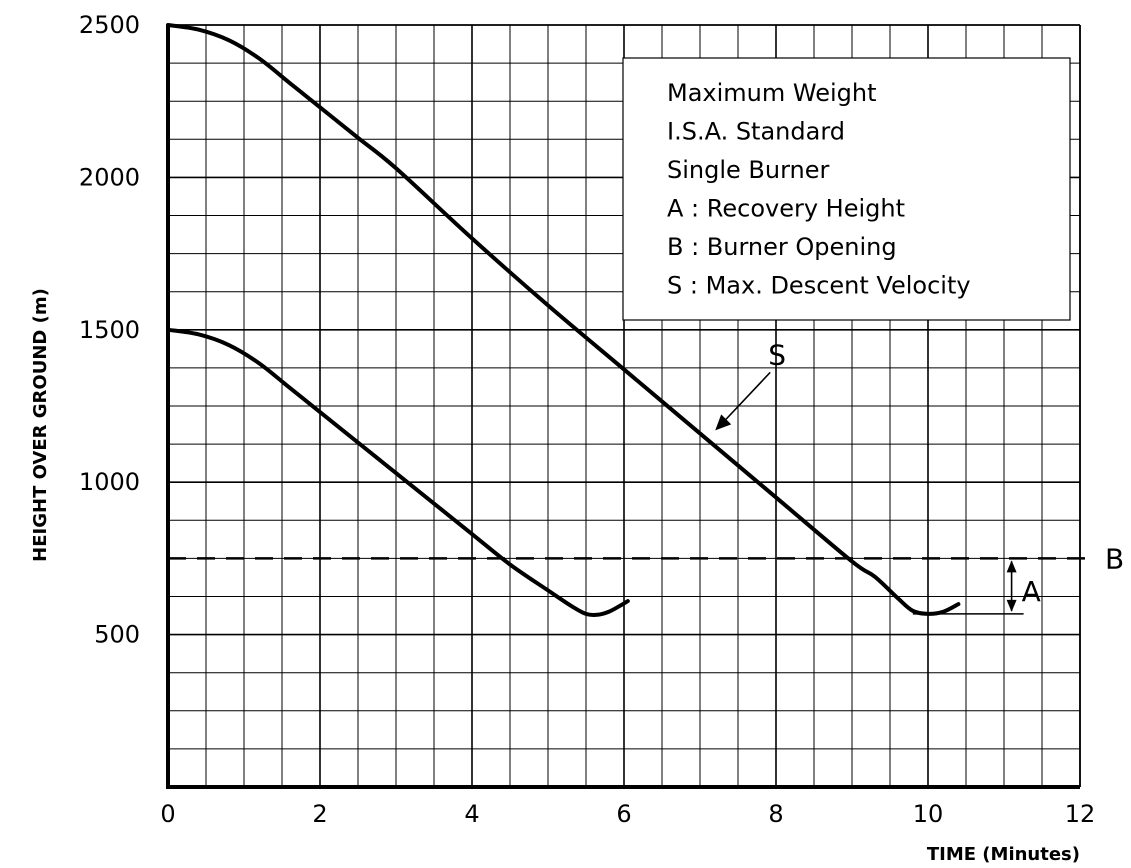  What do you see at coordinates (786, 209) in the screenshot?
I see `legend-line: A : Recovery Height` at bounding box center [786, 209].